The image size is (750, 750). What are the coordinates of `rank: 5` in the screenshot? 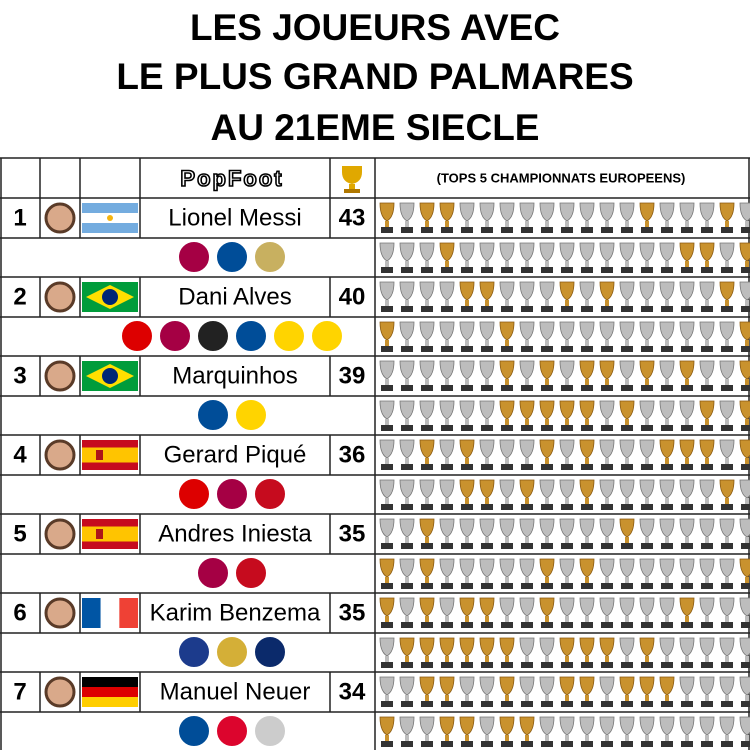 It's located at (19, 533).